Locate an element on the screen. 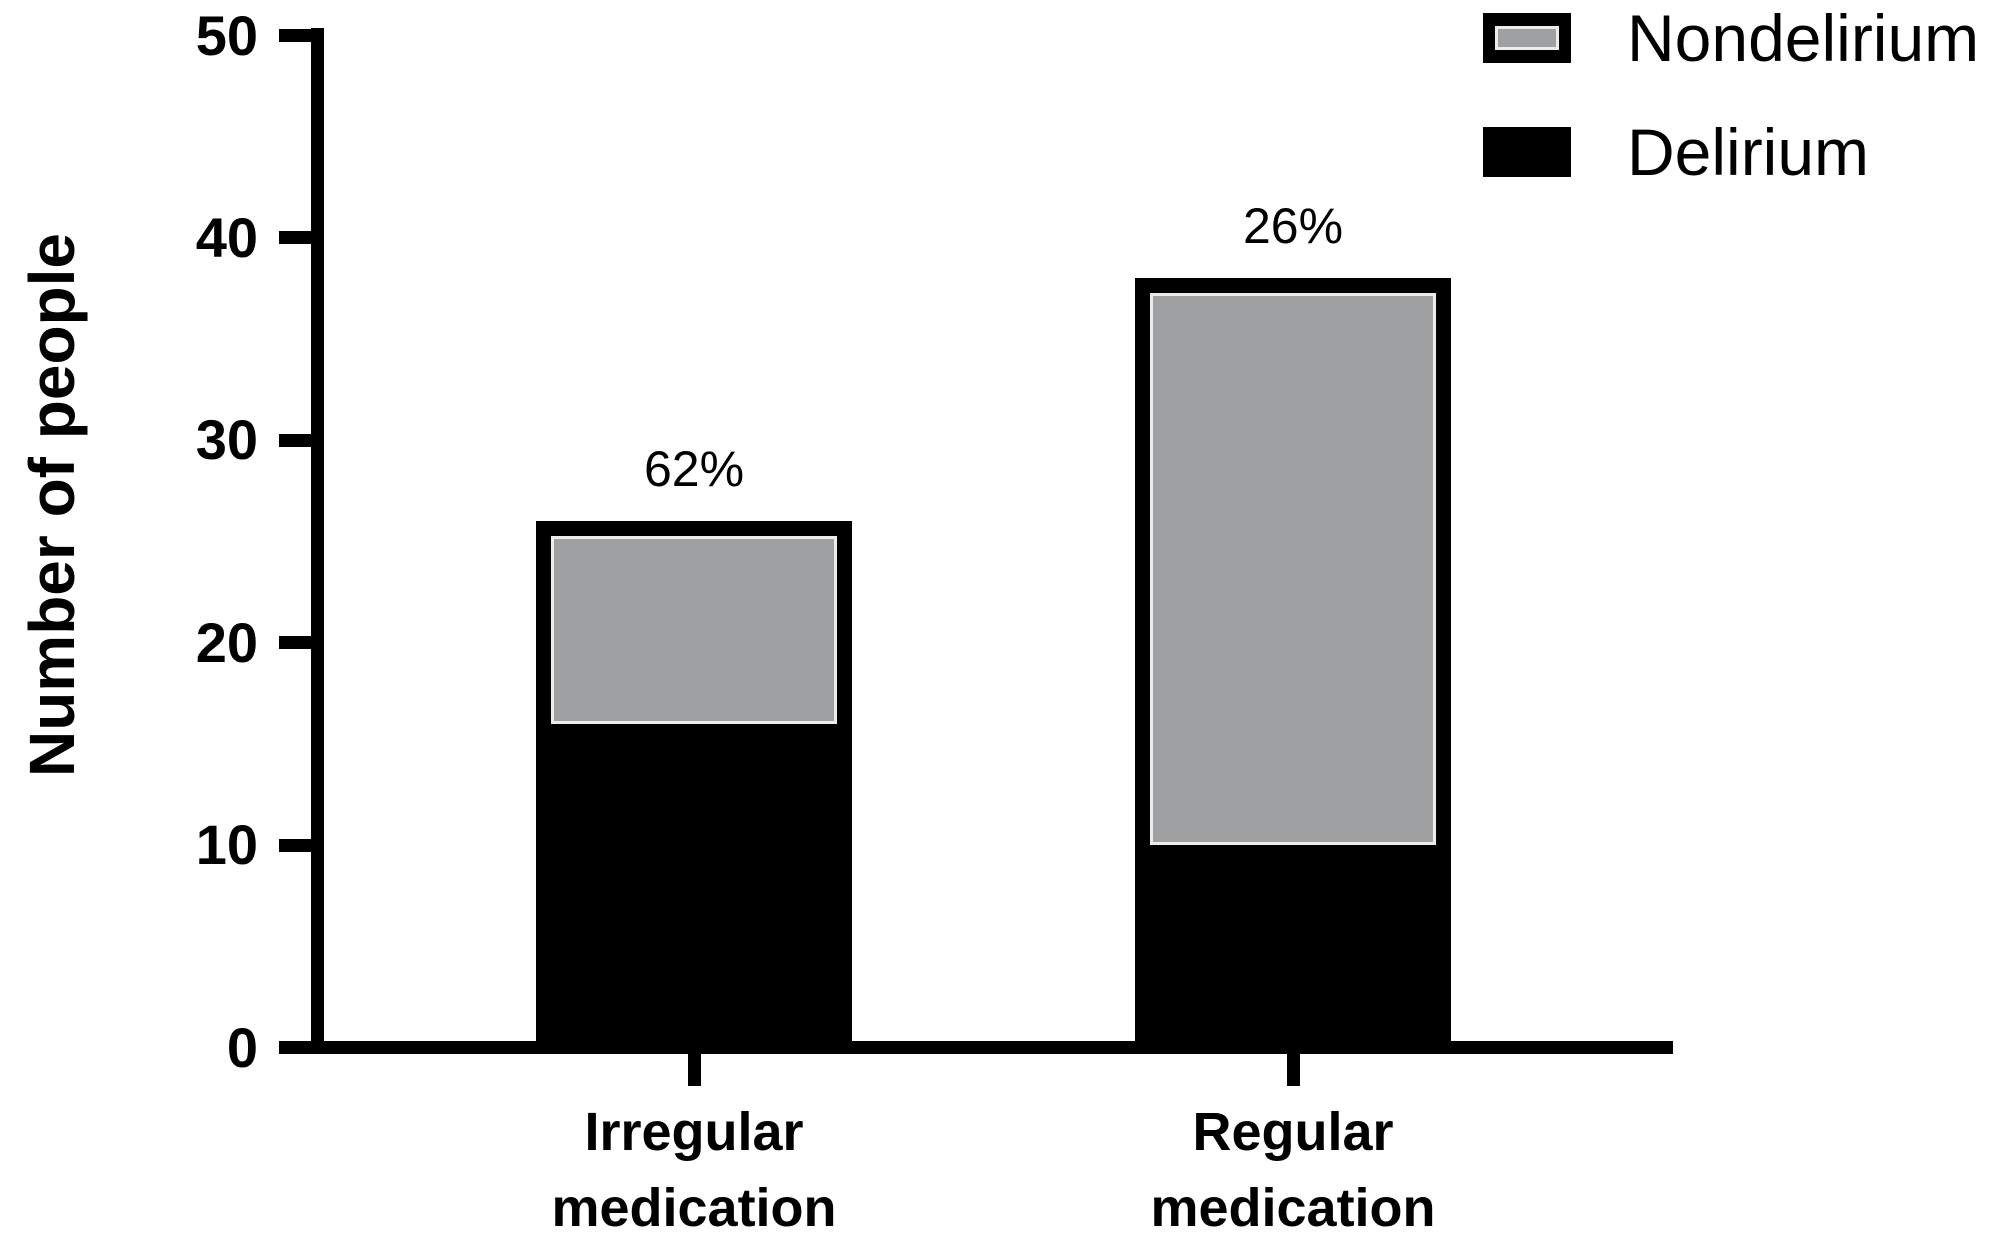 This screenshot has width=2000, height=1241. legend: Nondelirium Delirium is located at coordinates (1741, 95).